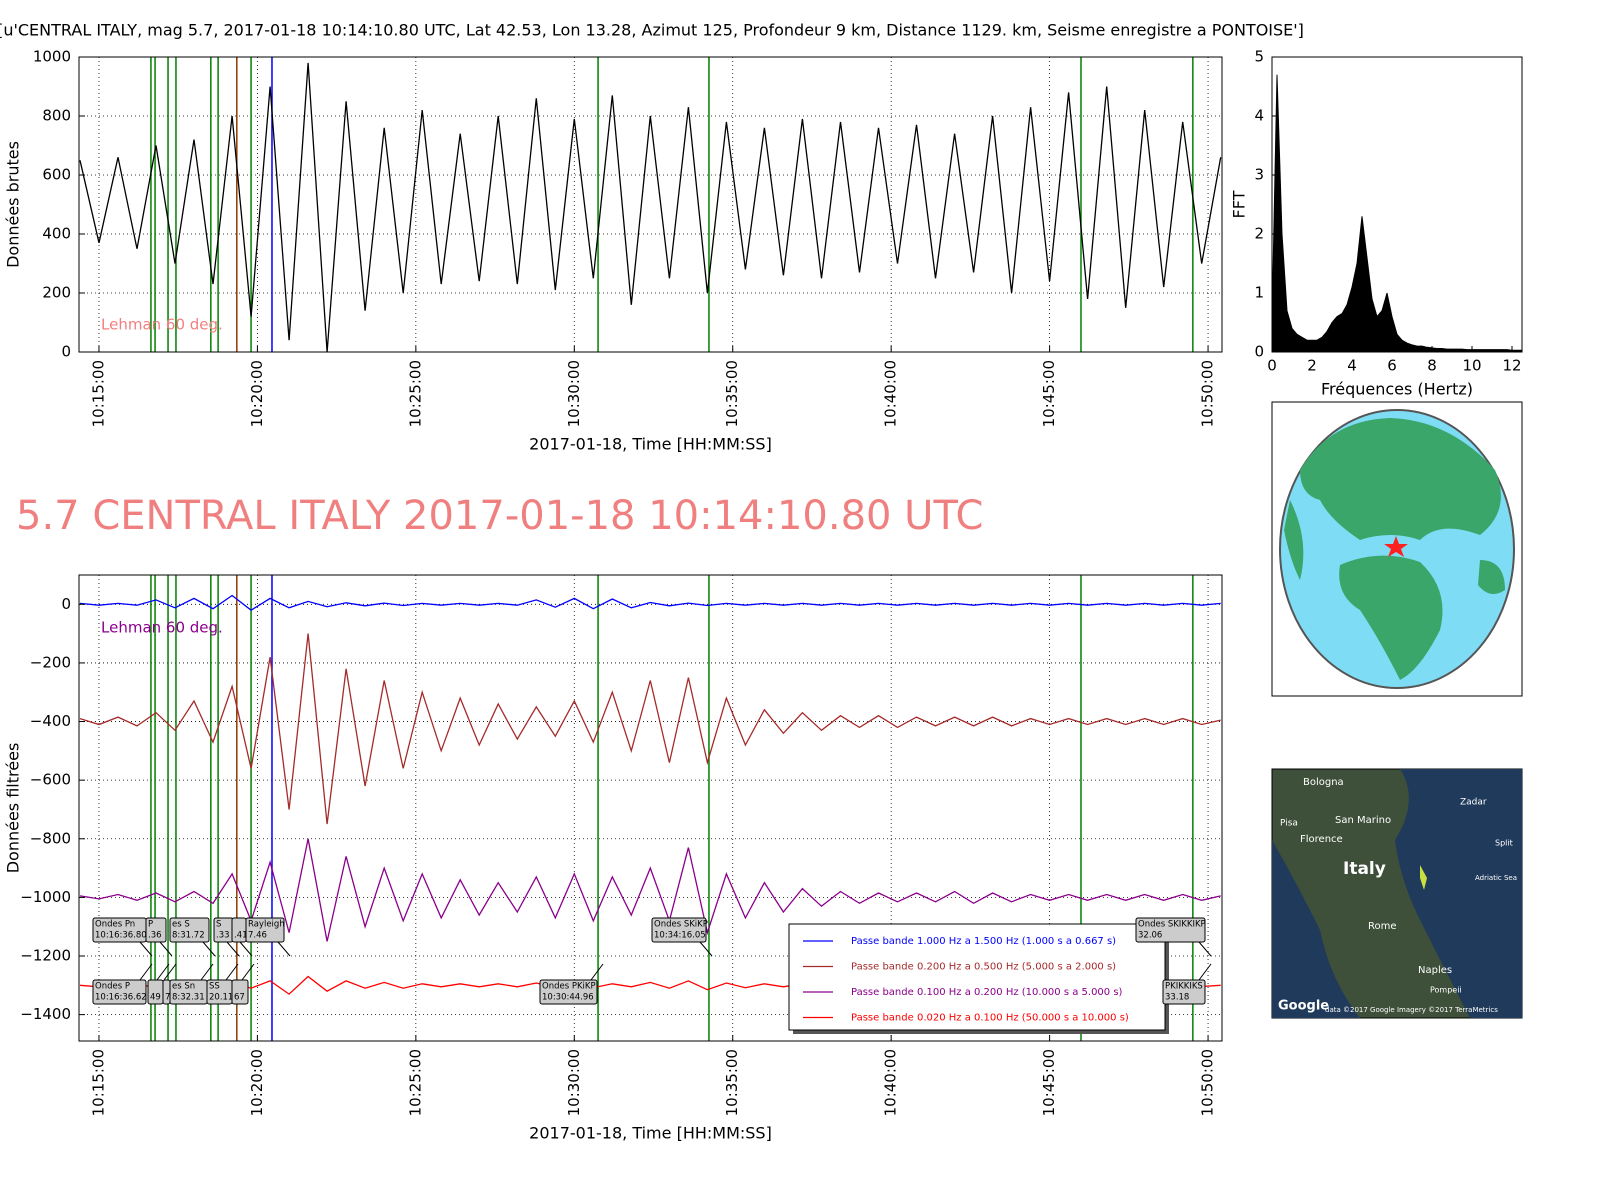 The width and height of the screenshot is (1600, 1180). I want to click on y-tick-label: 1, so click(1259, 293).